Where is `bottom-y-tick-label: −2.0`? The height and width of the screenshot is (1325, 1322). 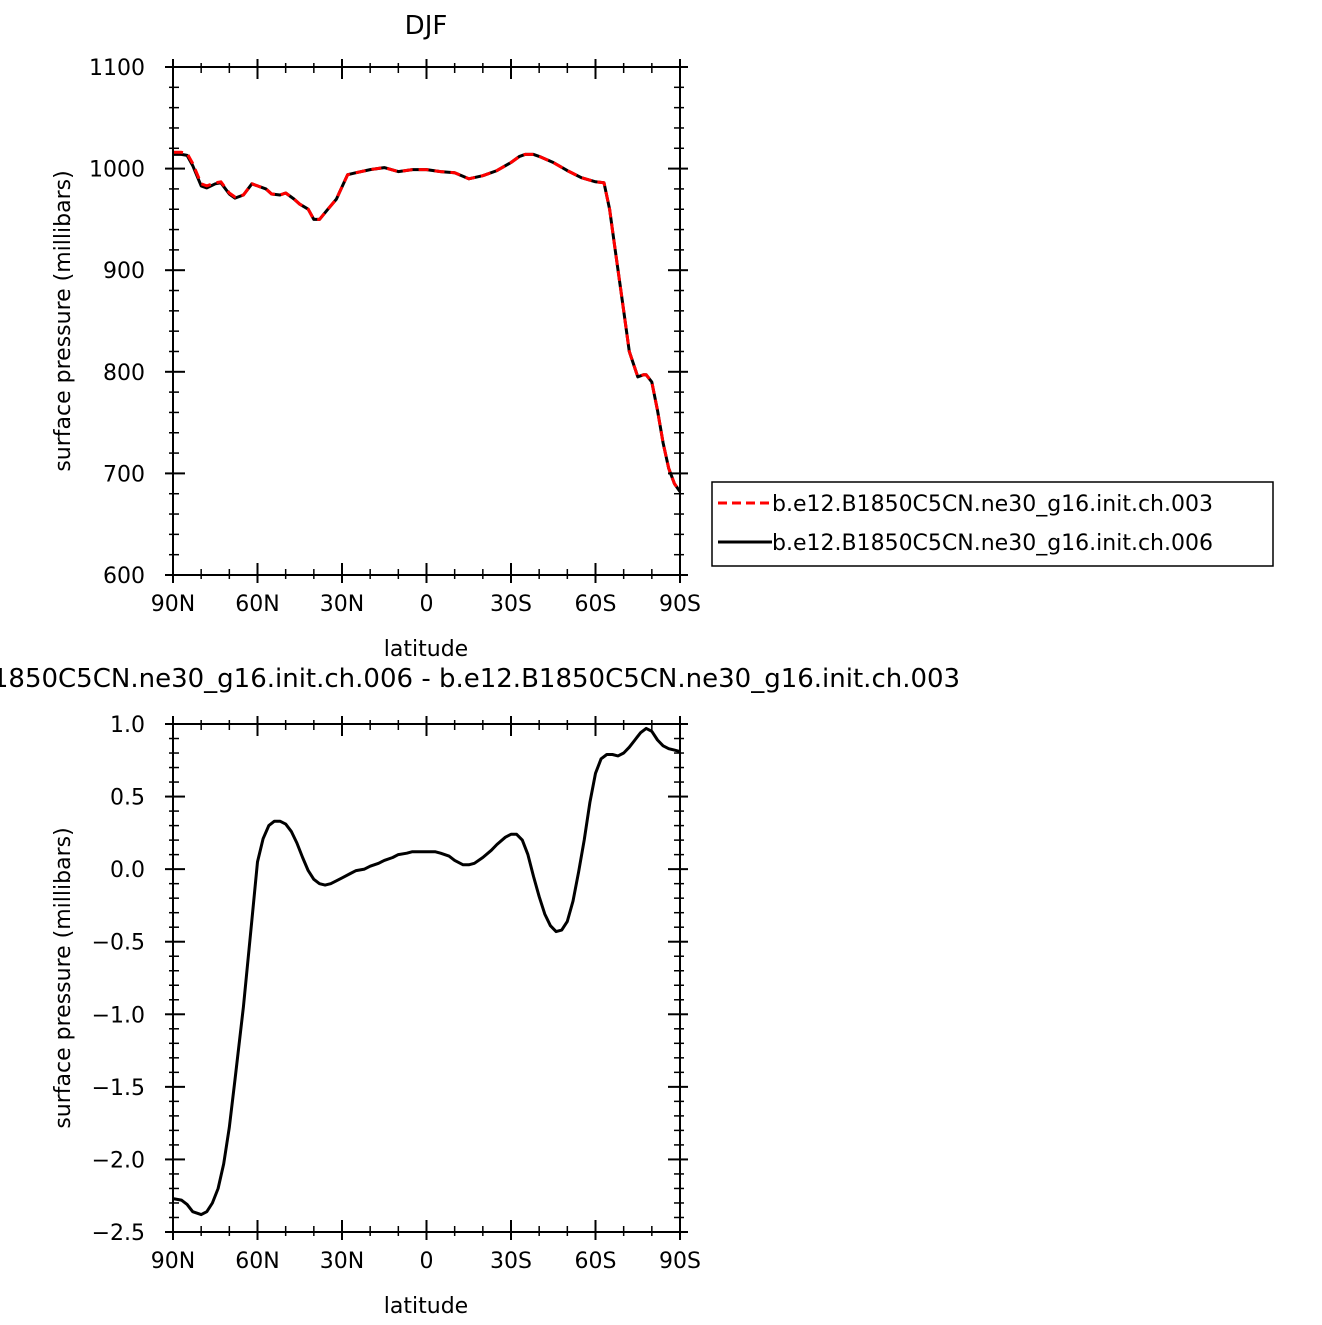 bottom-y-tick-label: −2.0 is located at coordinates (118, 1160).